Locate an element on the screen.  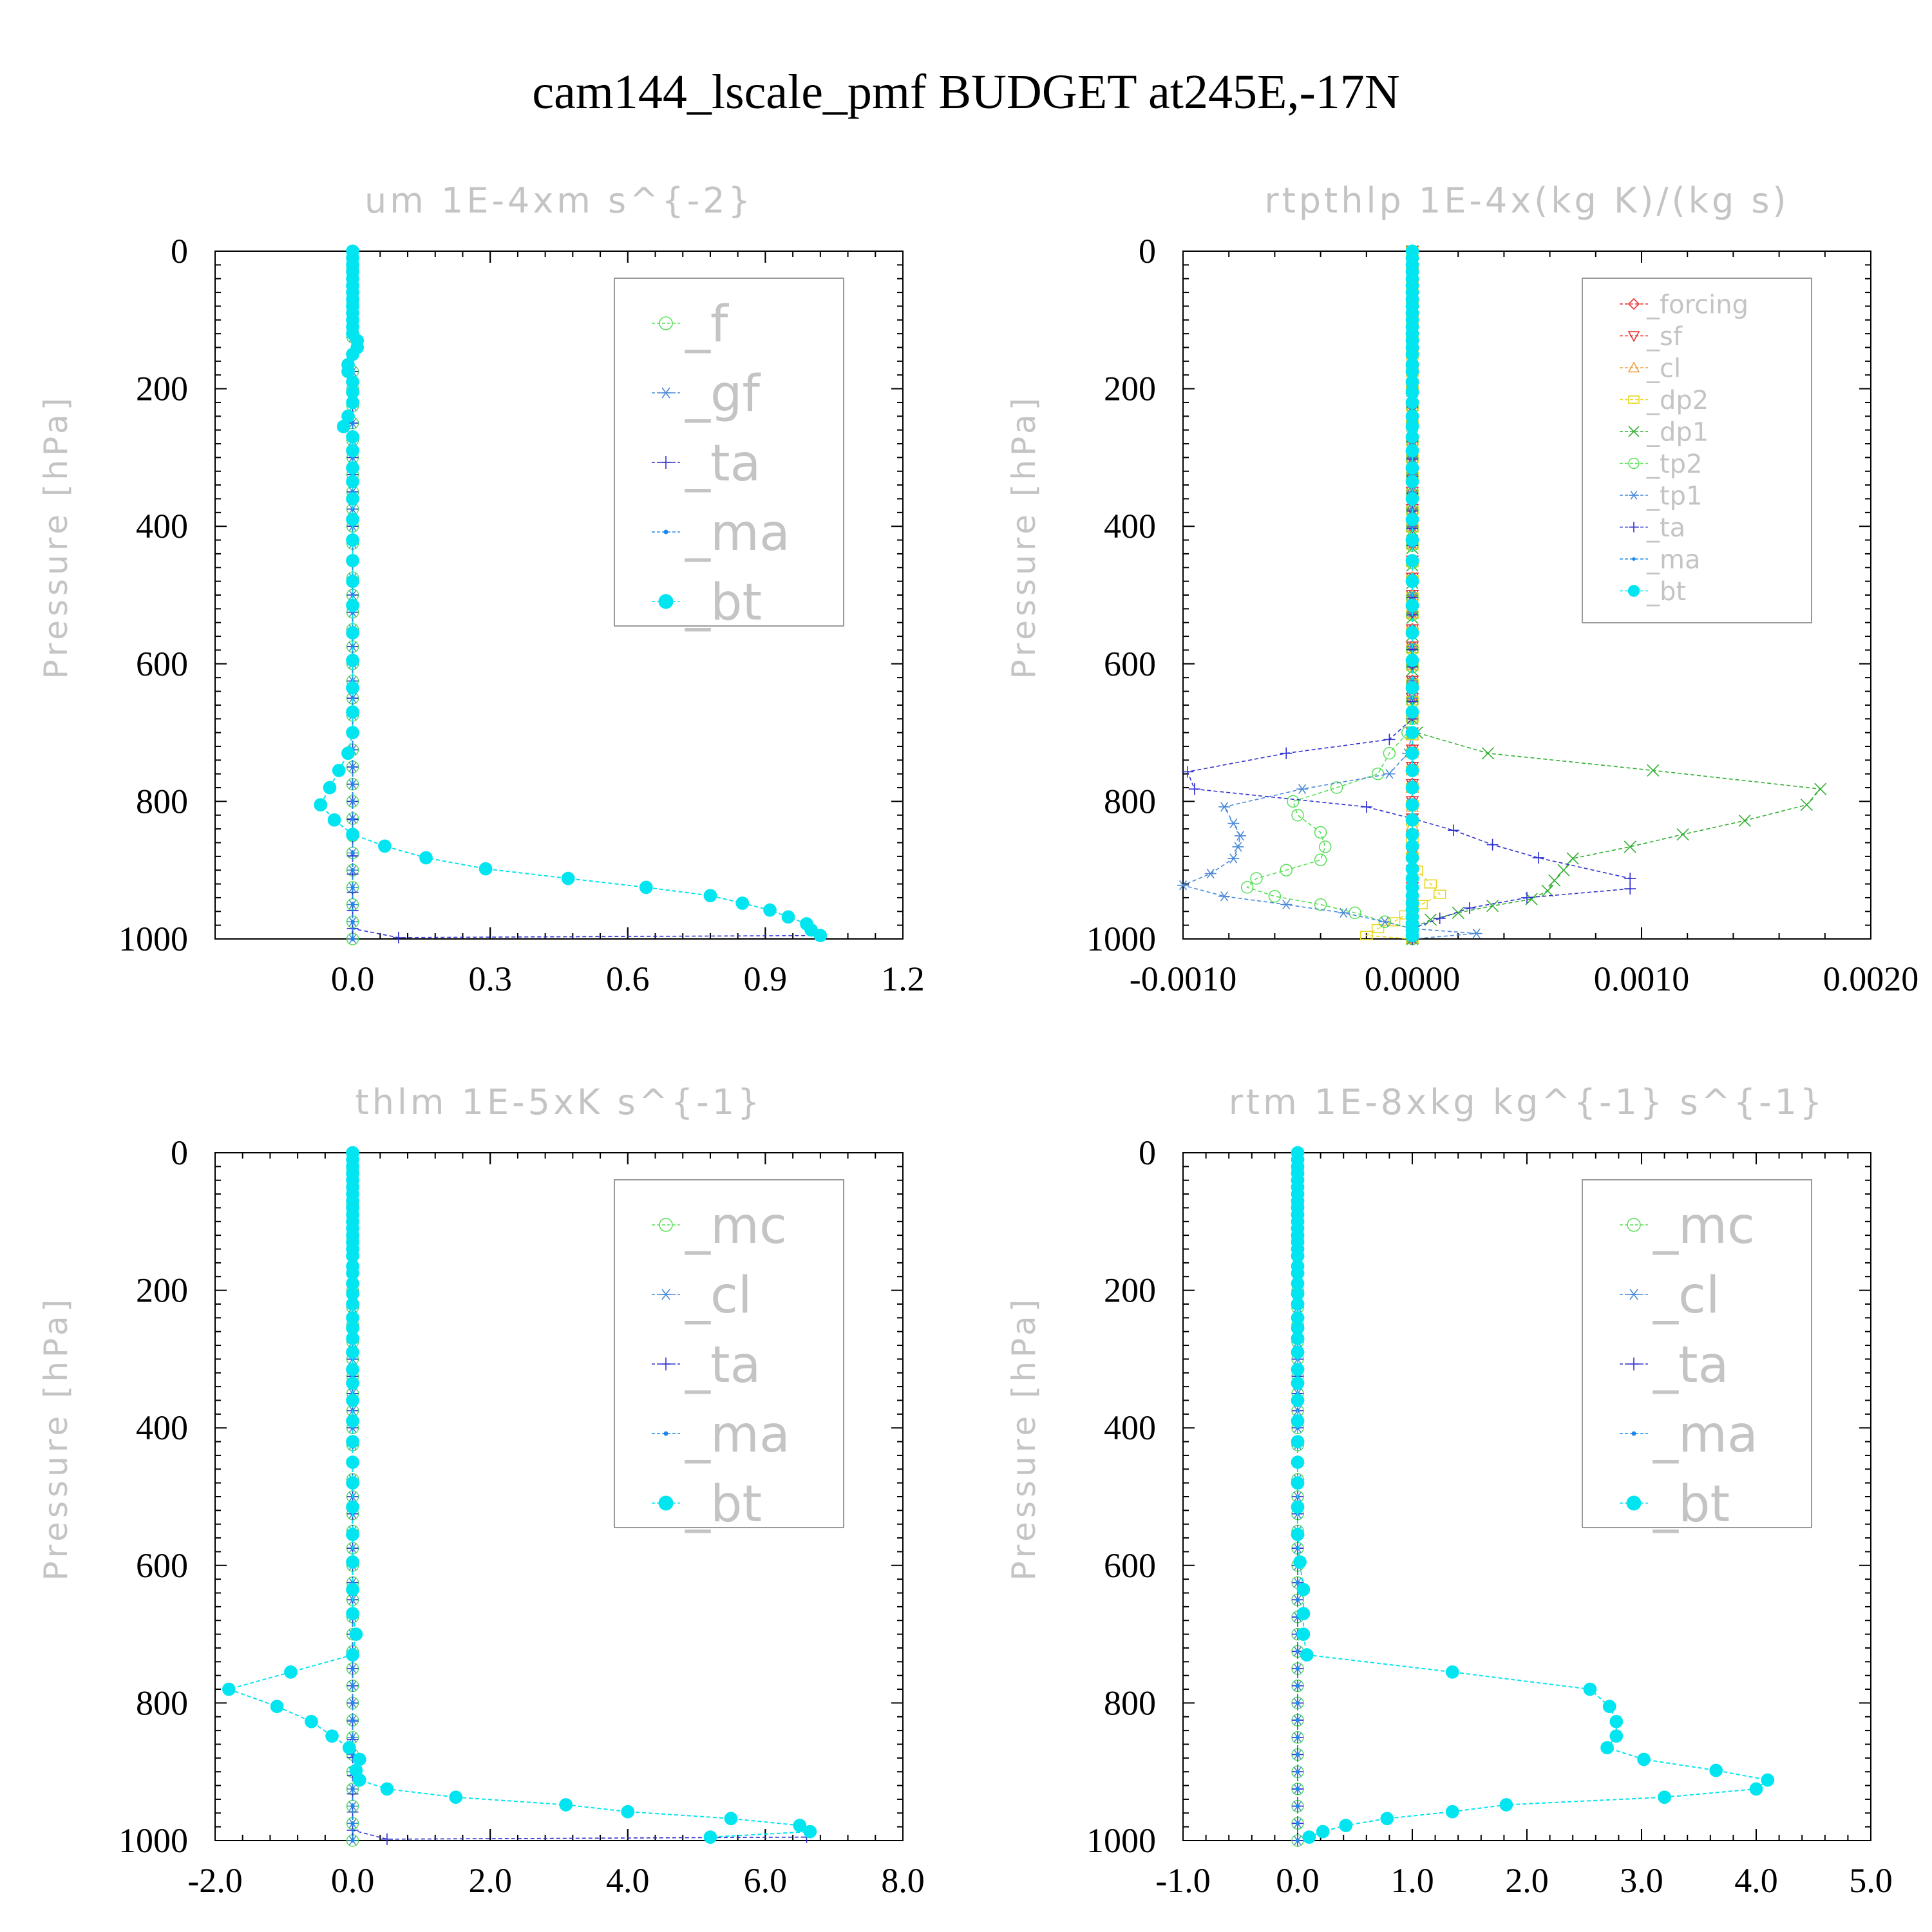
legend-label: _cl is located at coordinates (1663, 368).